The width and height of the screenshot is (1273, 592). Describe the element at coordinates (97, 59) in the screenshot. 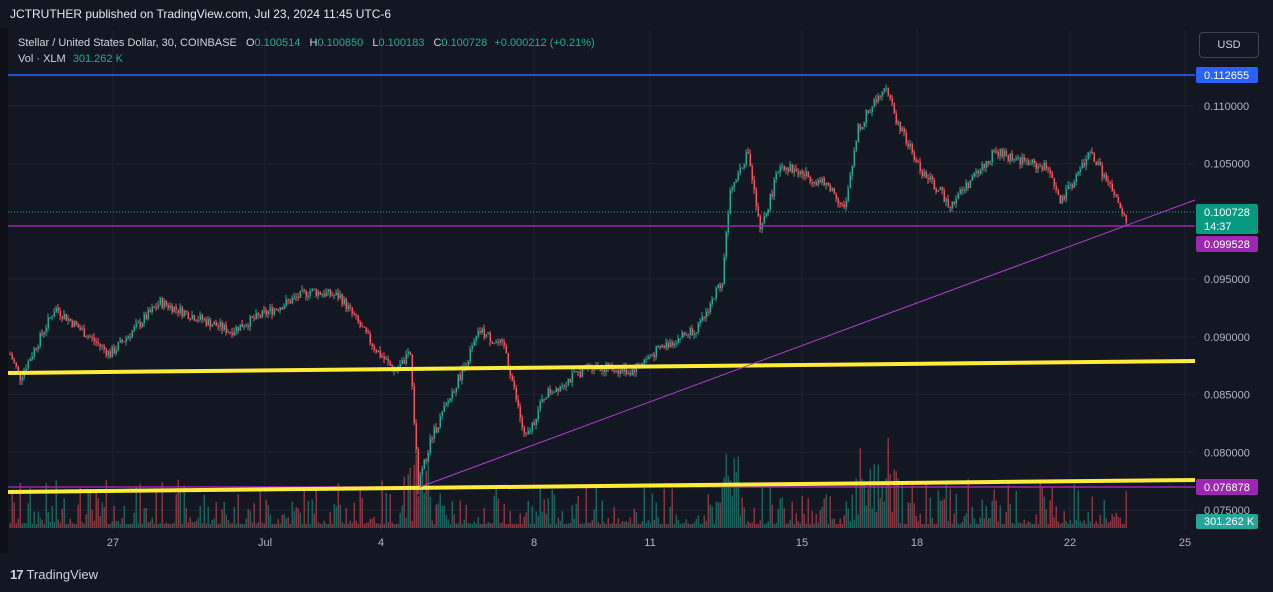

I see `volume-value: 301.262 K` at that location.